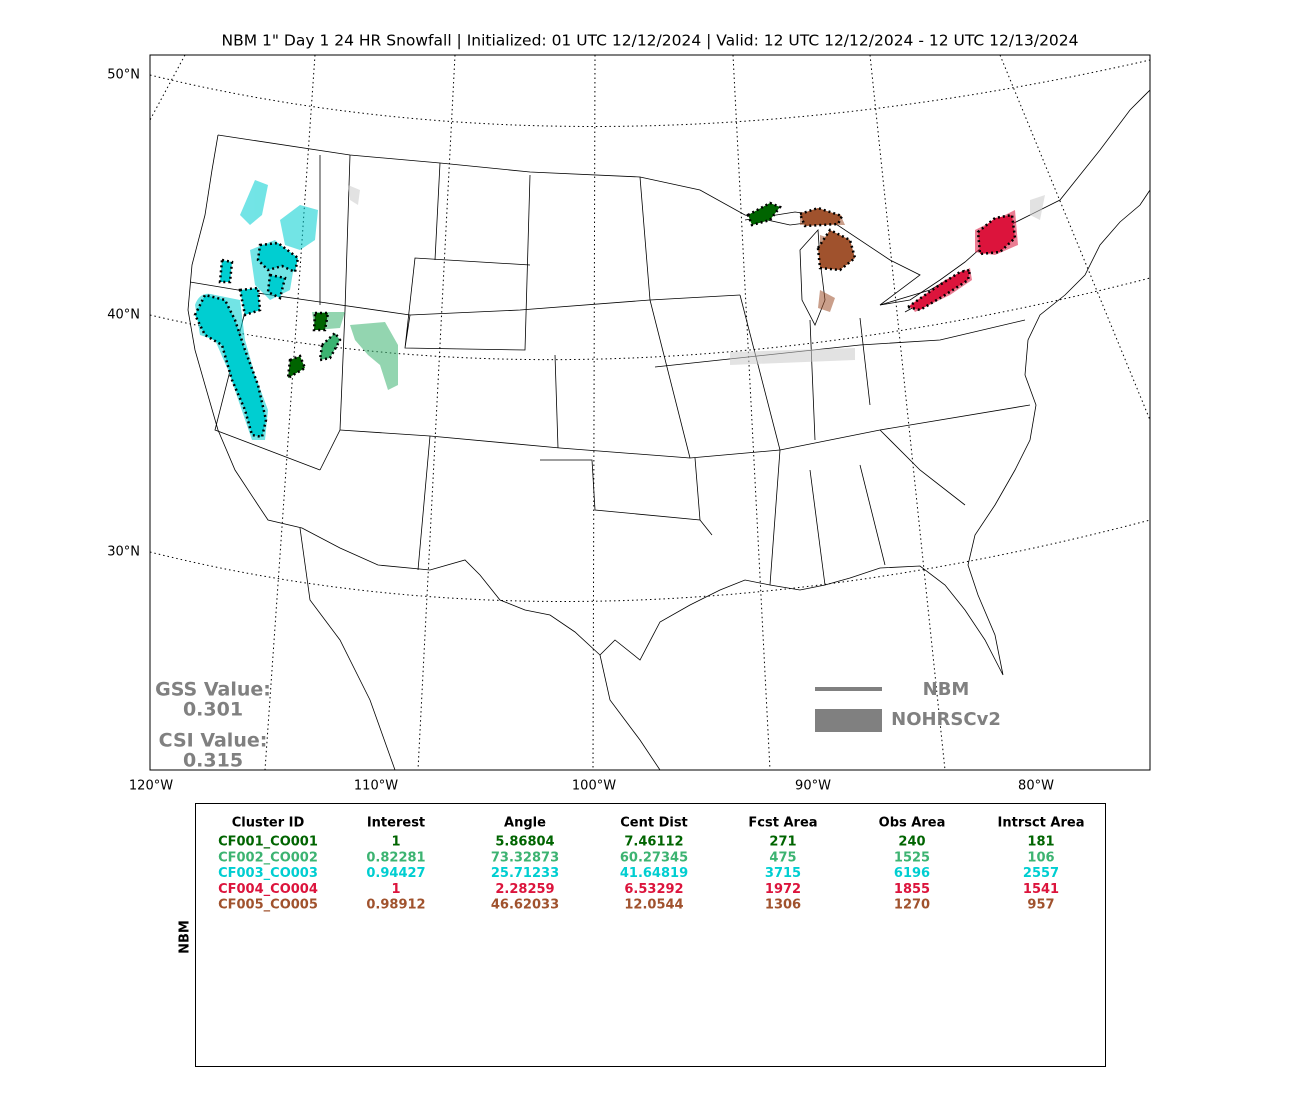 This screenshot has width=1300, height=1104. I want to click on table-cell: 25.71233, so click(525, 873).